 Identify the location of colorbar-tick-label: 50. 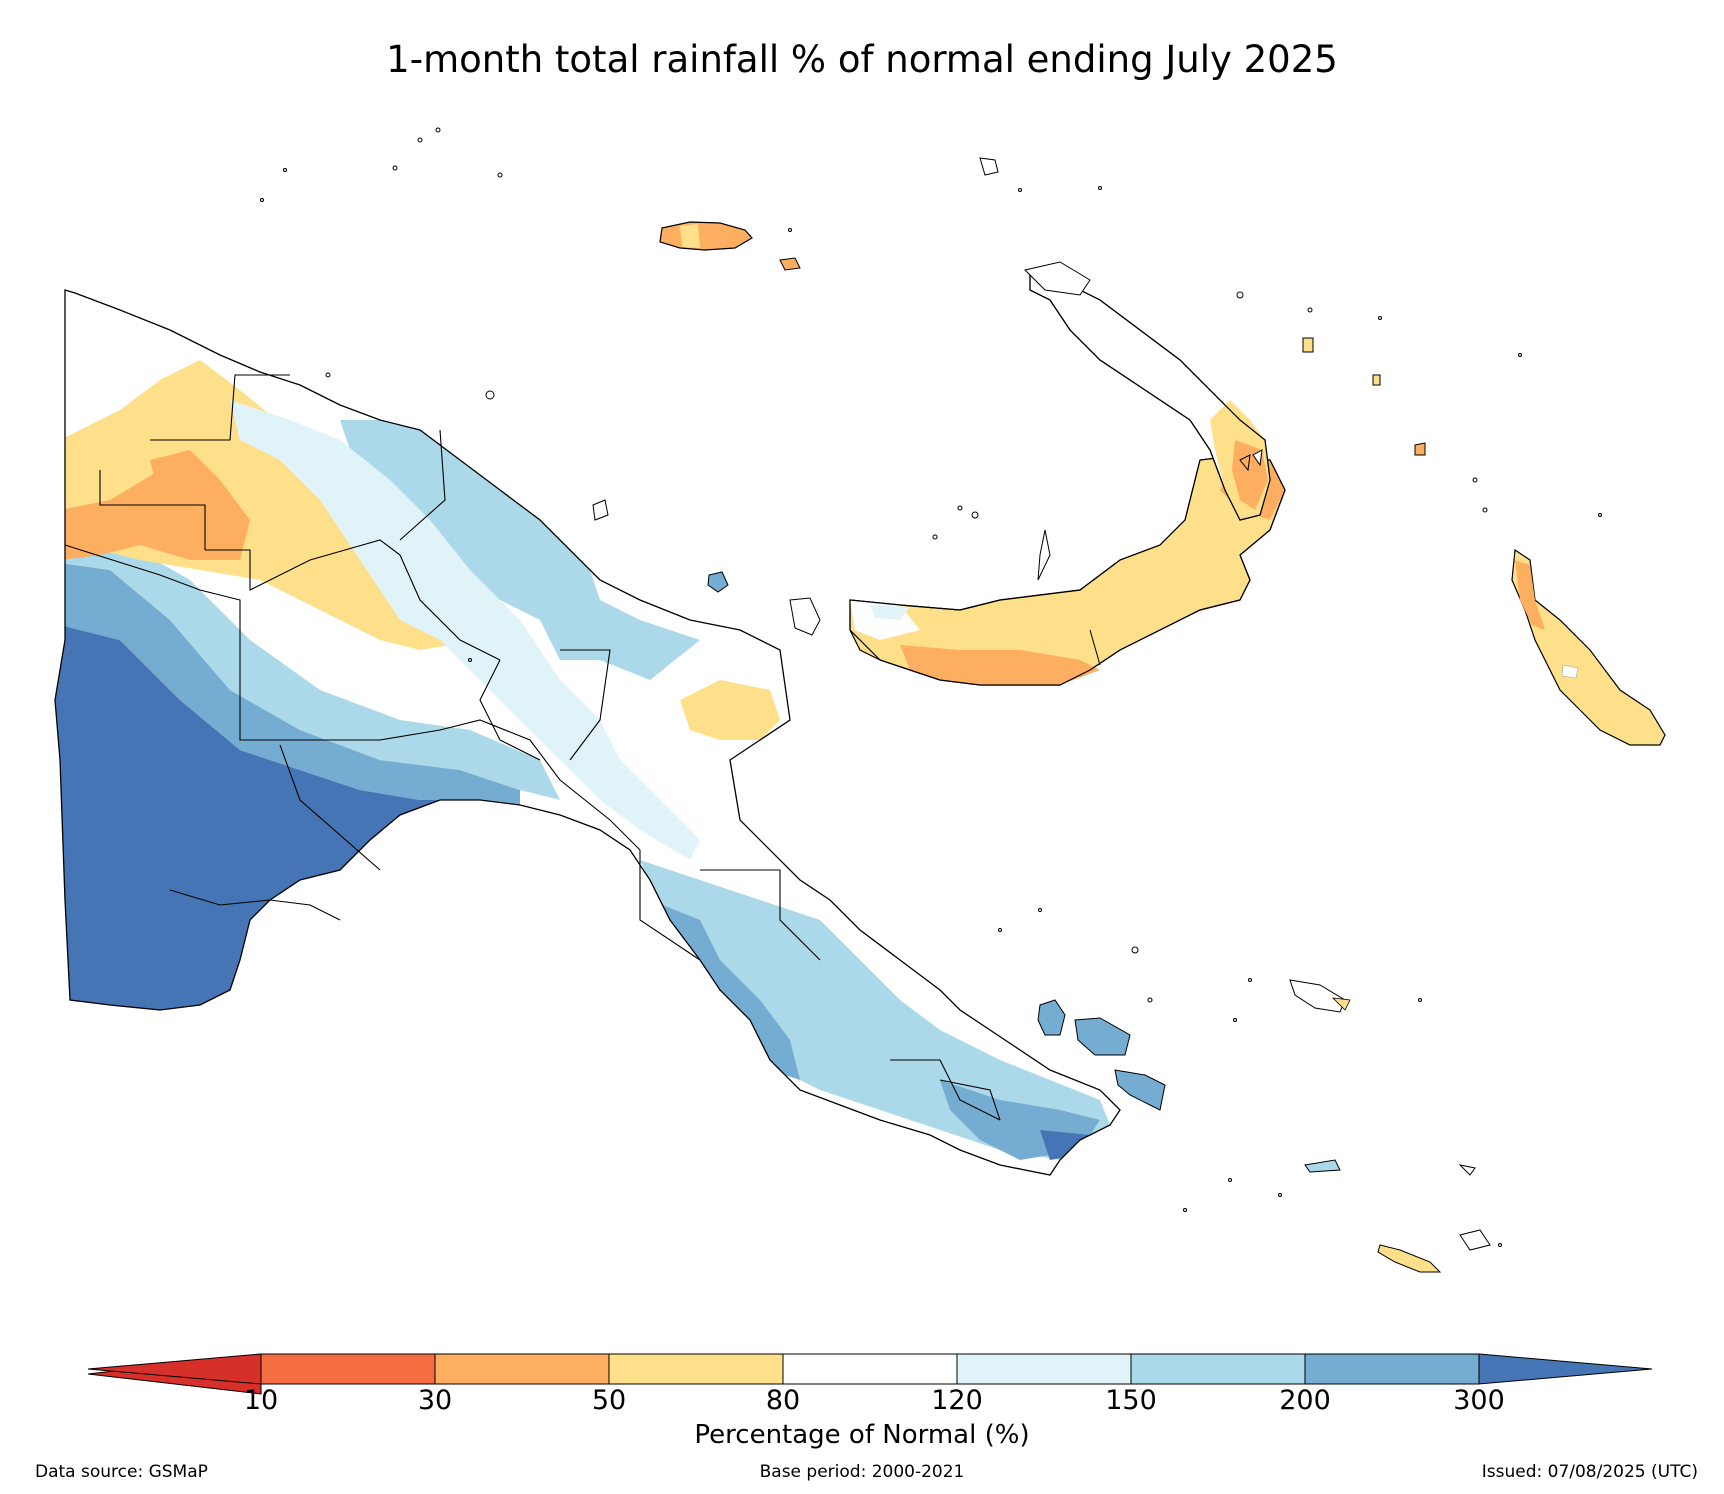
(609, 1400).